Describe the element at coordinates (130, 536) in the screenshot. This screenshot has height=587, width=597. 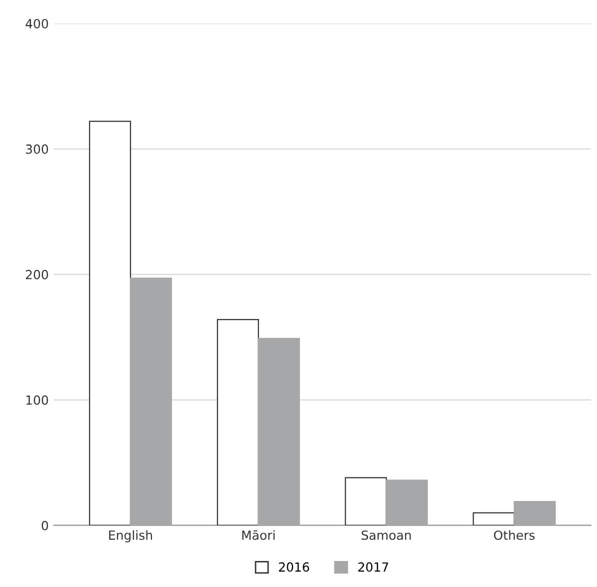
I see `x-tick-label: English` at that location.